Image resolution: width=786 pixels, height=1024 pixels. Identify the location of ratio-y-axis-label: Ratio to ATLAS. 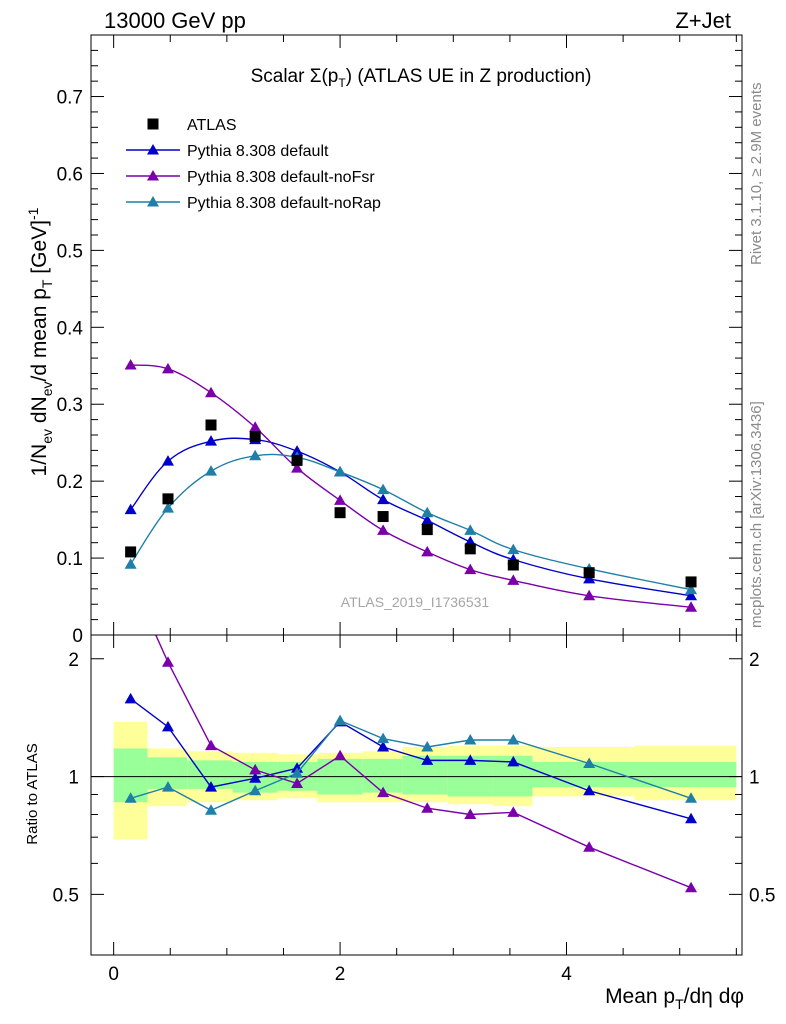
(32, 793).